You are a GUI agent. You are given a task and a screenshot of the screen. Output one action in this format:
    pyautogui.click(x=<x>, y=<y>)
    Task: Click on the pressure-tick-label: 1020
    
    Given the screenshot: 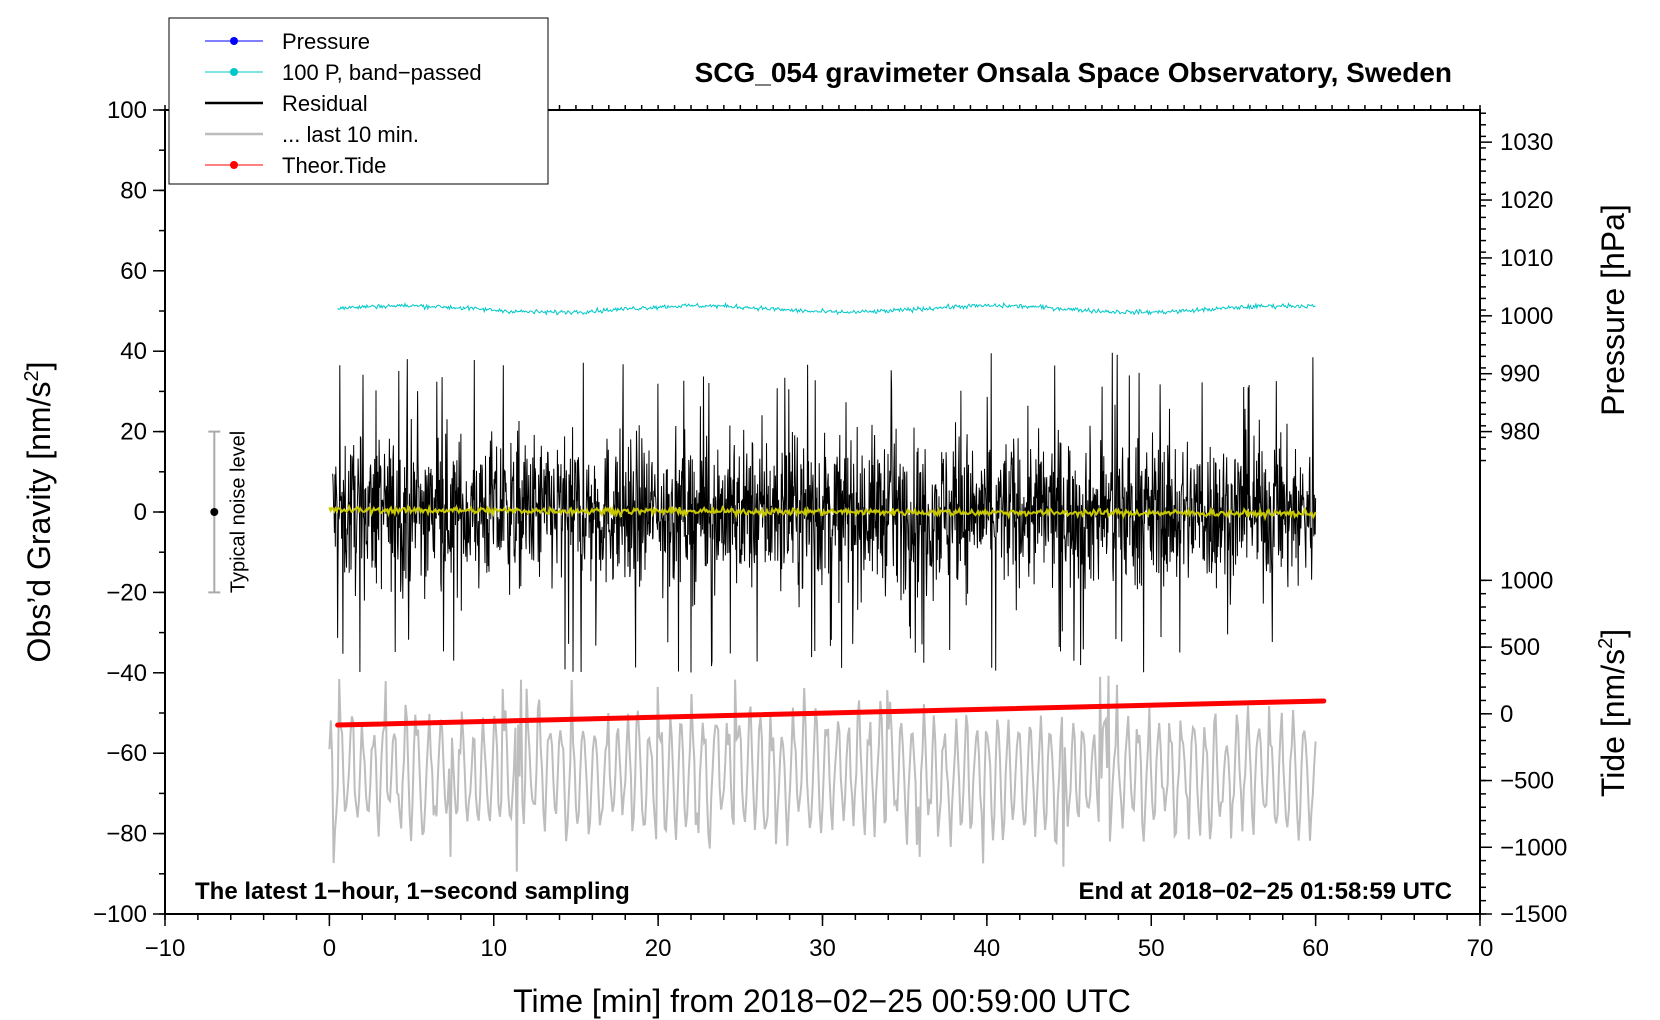 What is the action you would take?
    pyautogui.click(x=1526, y=200)
    